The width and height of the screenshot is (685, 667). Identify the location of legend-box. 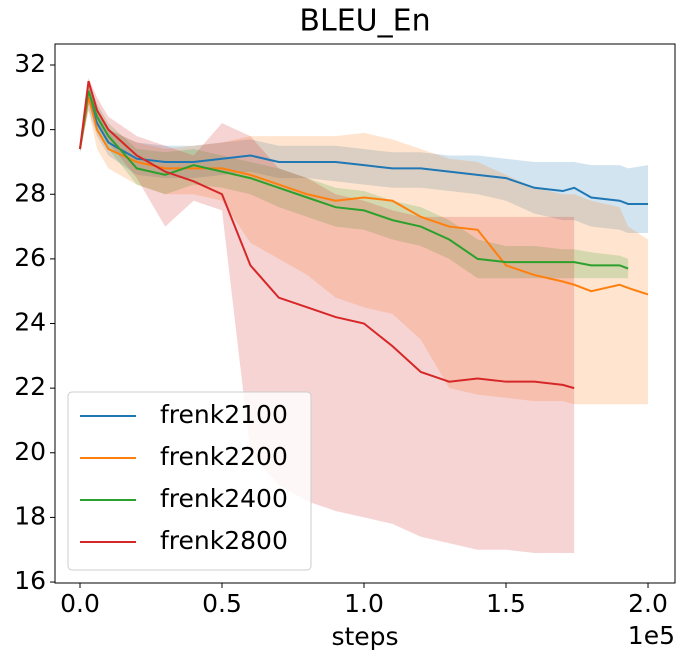
(189, 481).